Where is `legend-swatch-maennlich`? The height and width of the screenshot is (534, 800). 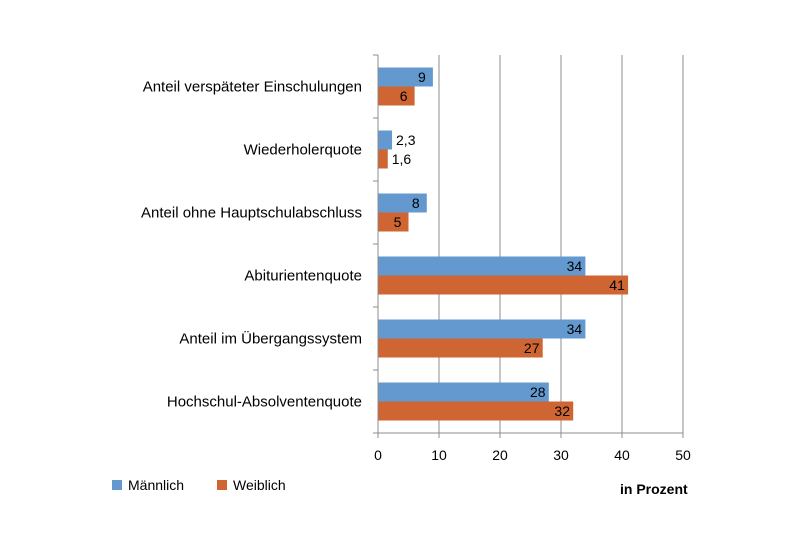 legend-swatch-maennlich is located at coordinates (117, 485).